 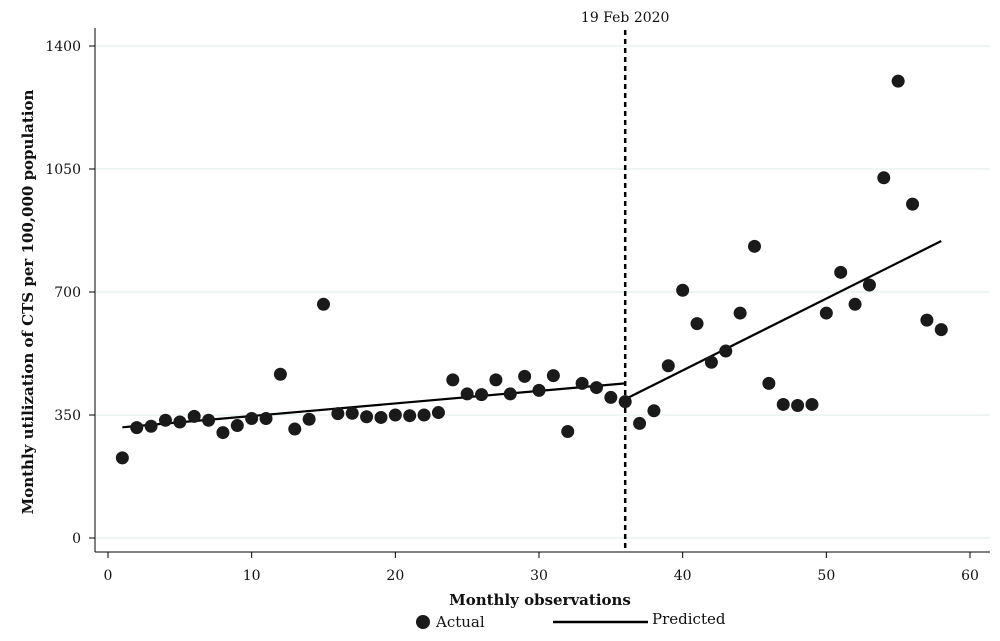 What do you see at coordinates (826, 576) in the screenshot?
I see `x-tick-label-5: 50` at bounding box center [826, 576].